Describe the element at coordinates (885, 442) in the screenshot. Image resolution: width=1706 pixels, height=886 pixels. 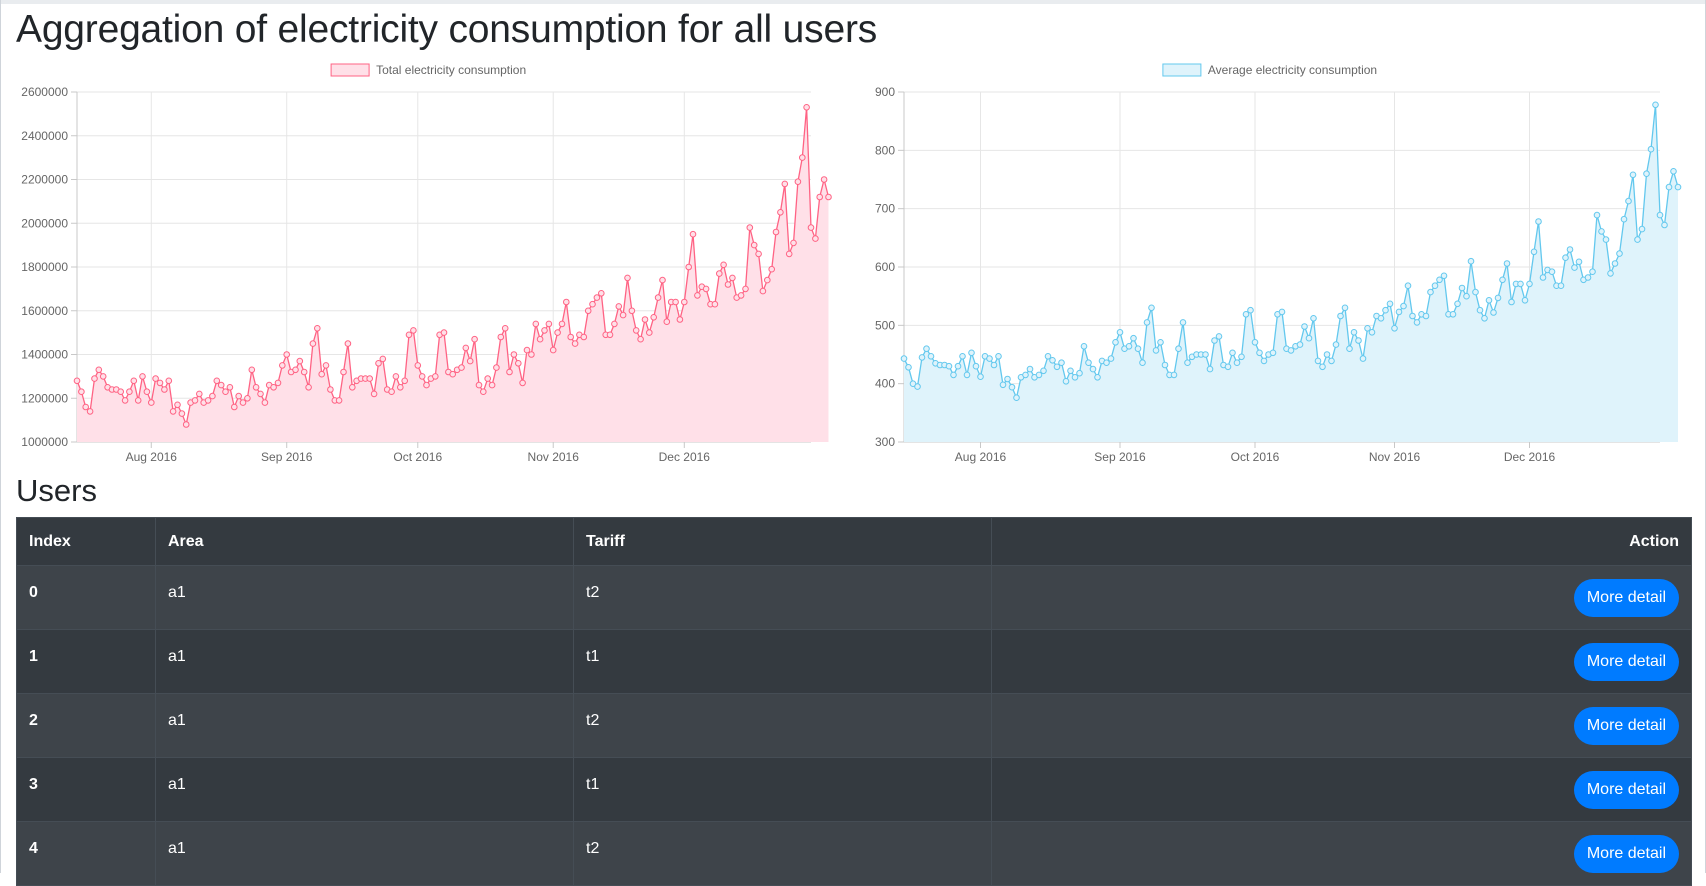
I see `y-tick-label: 300` at that location.